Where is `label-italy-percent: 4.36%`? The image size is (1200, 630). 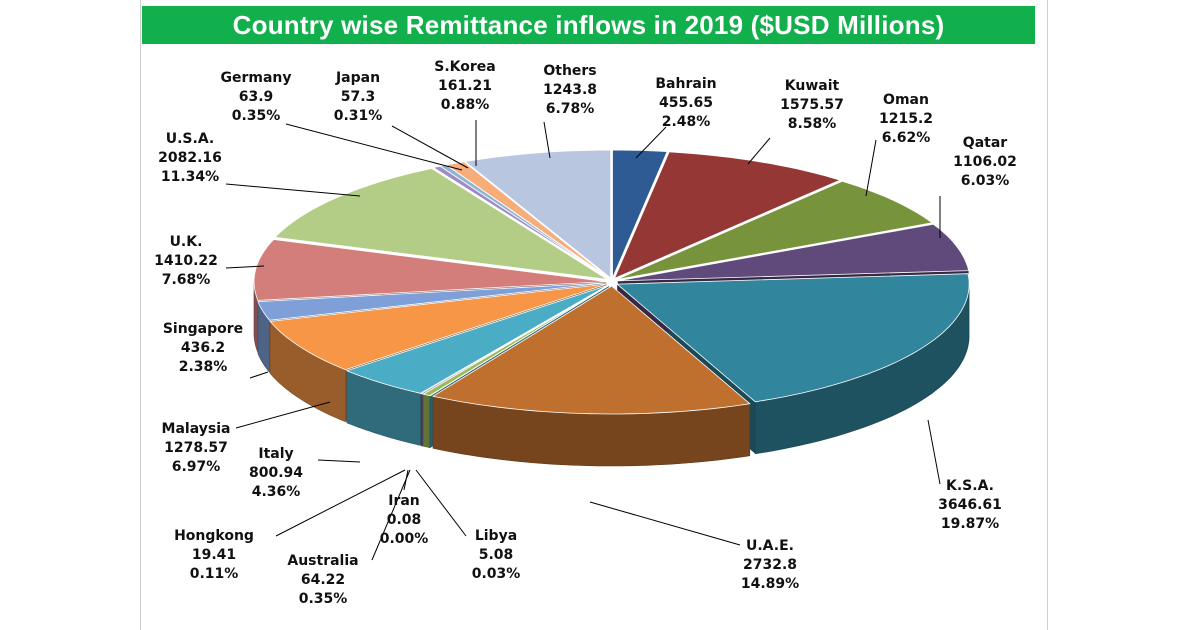
label-italy-percent: 4.36% is located at coordinates (276, 492).